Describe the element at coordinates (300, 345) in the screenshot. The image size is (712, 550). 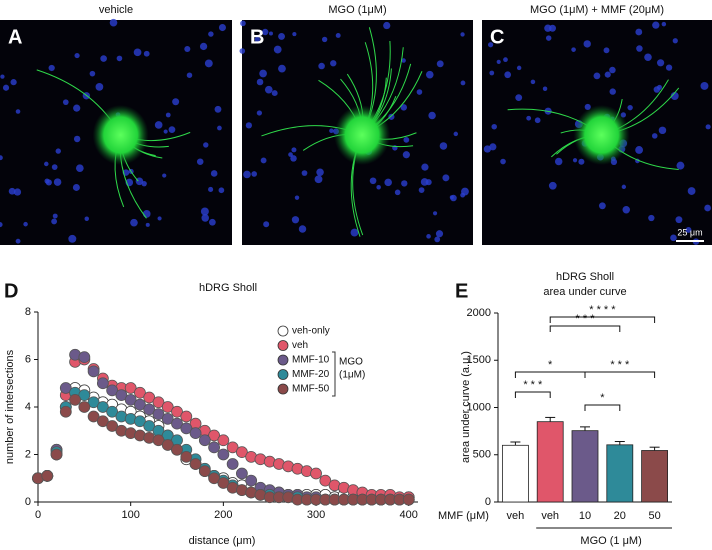
I see `legend-label: veh` at that location.